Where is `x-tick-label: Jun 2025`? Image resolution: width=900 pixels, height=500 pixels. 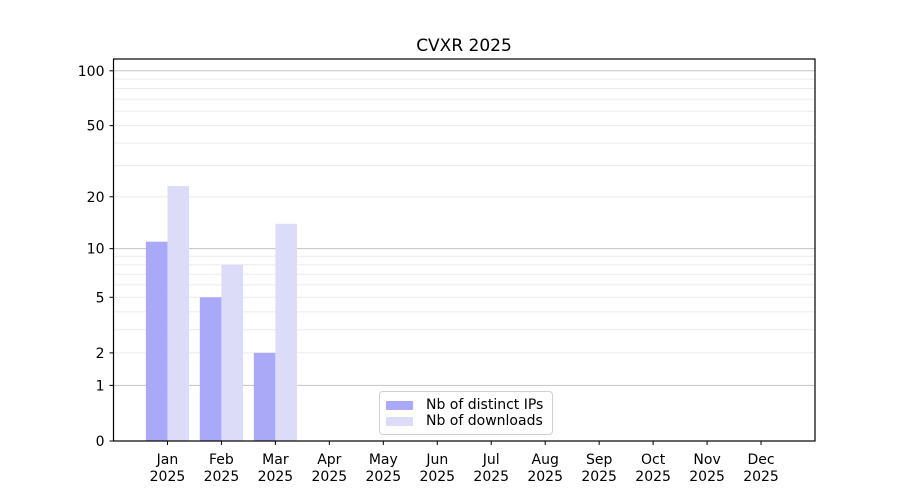
x-tick-label: Jun 2025 is located at coordinates (437, 468).